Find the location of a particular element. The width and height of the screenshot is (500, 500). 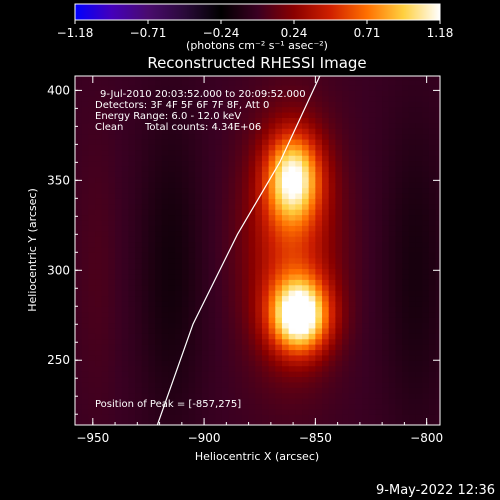

colorbar-tick-label: 0.71 is located at coordinates (367, 33).